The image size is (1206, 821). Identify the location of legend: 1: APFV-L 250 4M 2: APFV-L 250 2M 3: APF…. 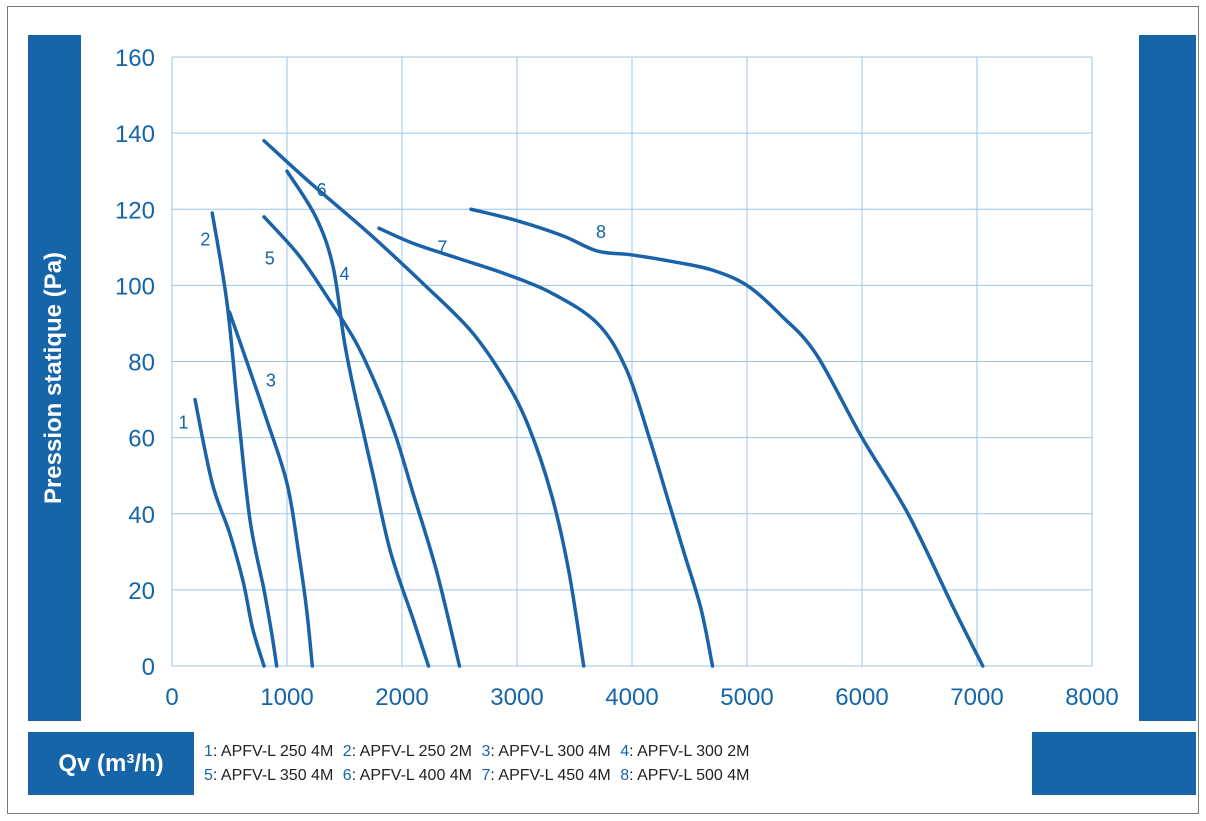
(479, 764).